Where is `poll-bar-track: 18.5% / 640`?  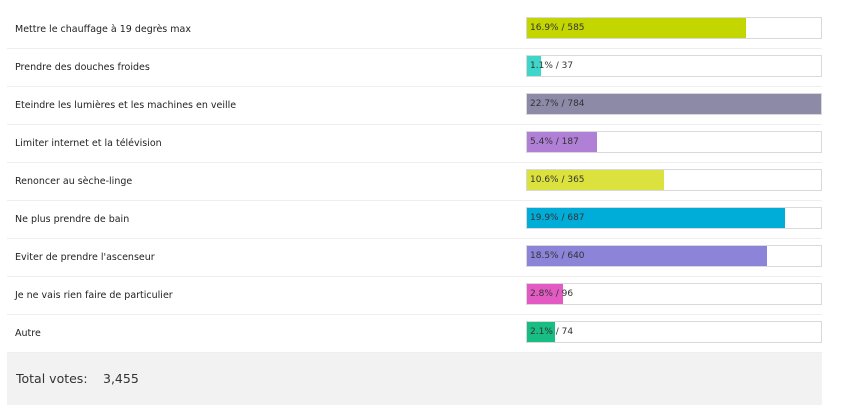
poll-bar-track: 18.5% / 640 is located at coordinates (674, 256).